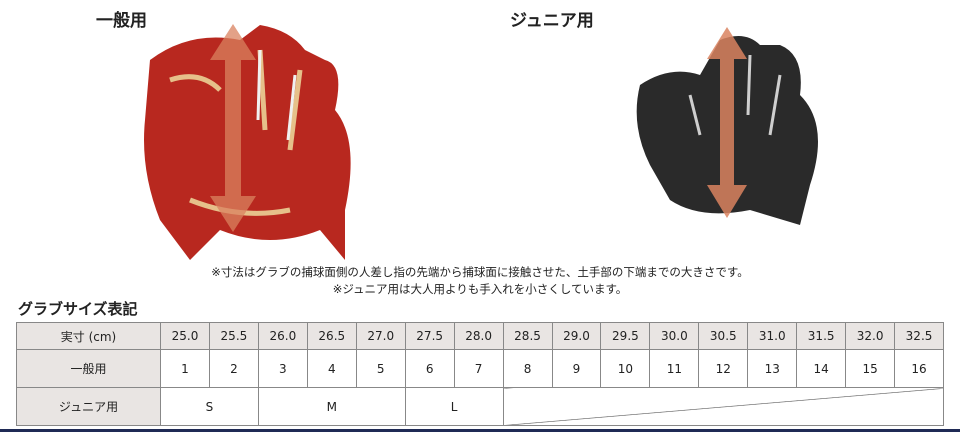 The width and height of the screenshot is (960, 432). Describe the element at coordinates (282, 336) in the screenshot. I see `size-cell: 26.0` at that location.